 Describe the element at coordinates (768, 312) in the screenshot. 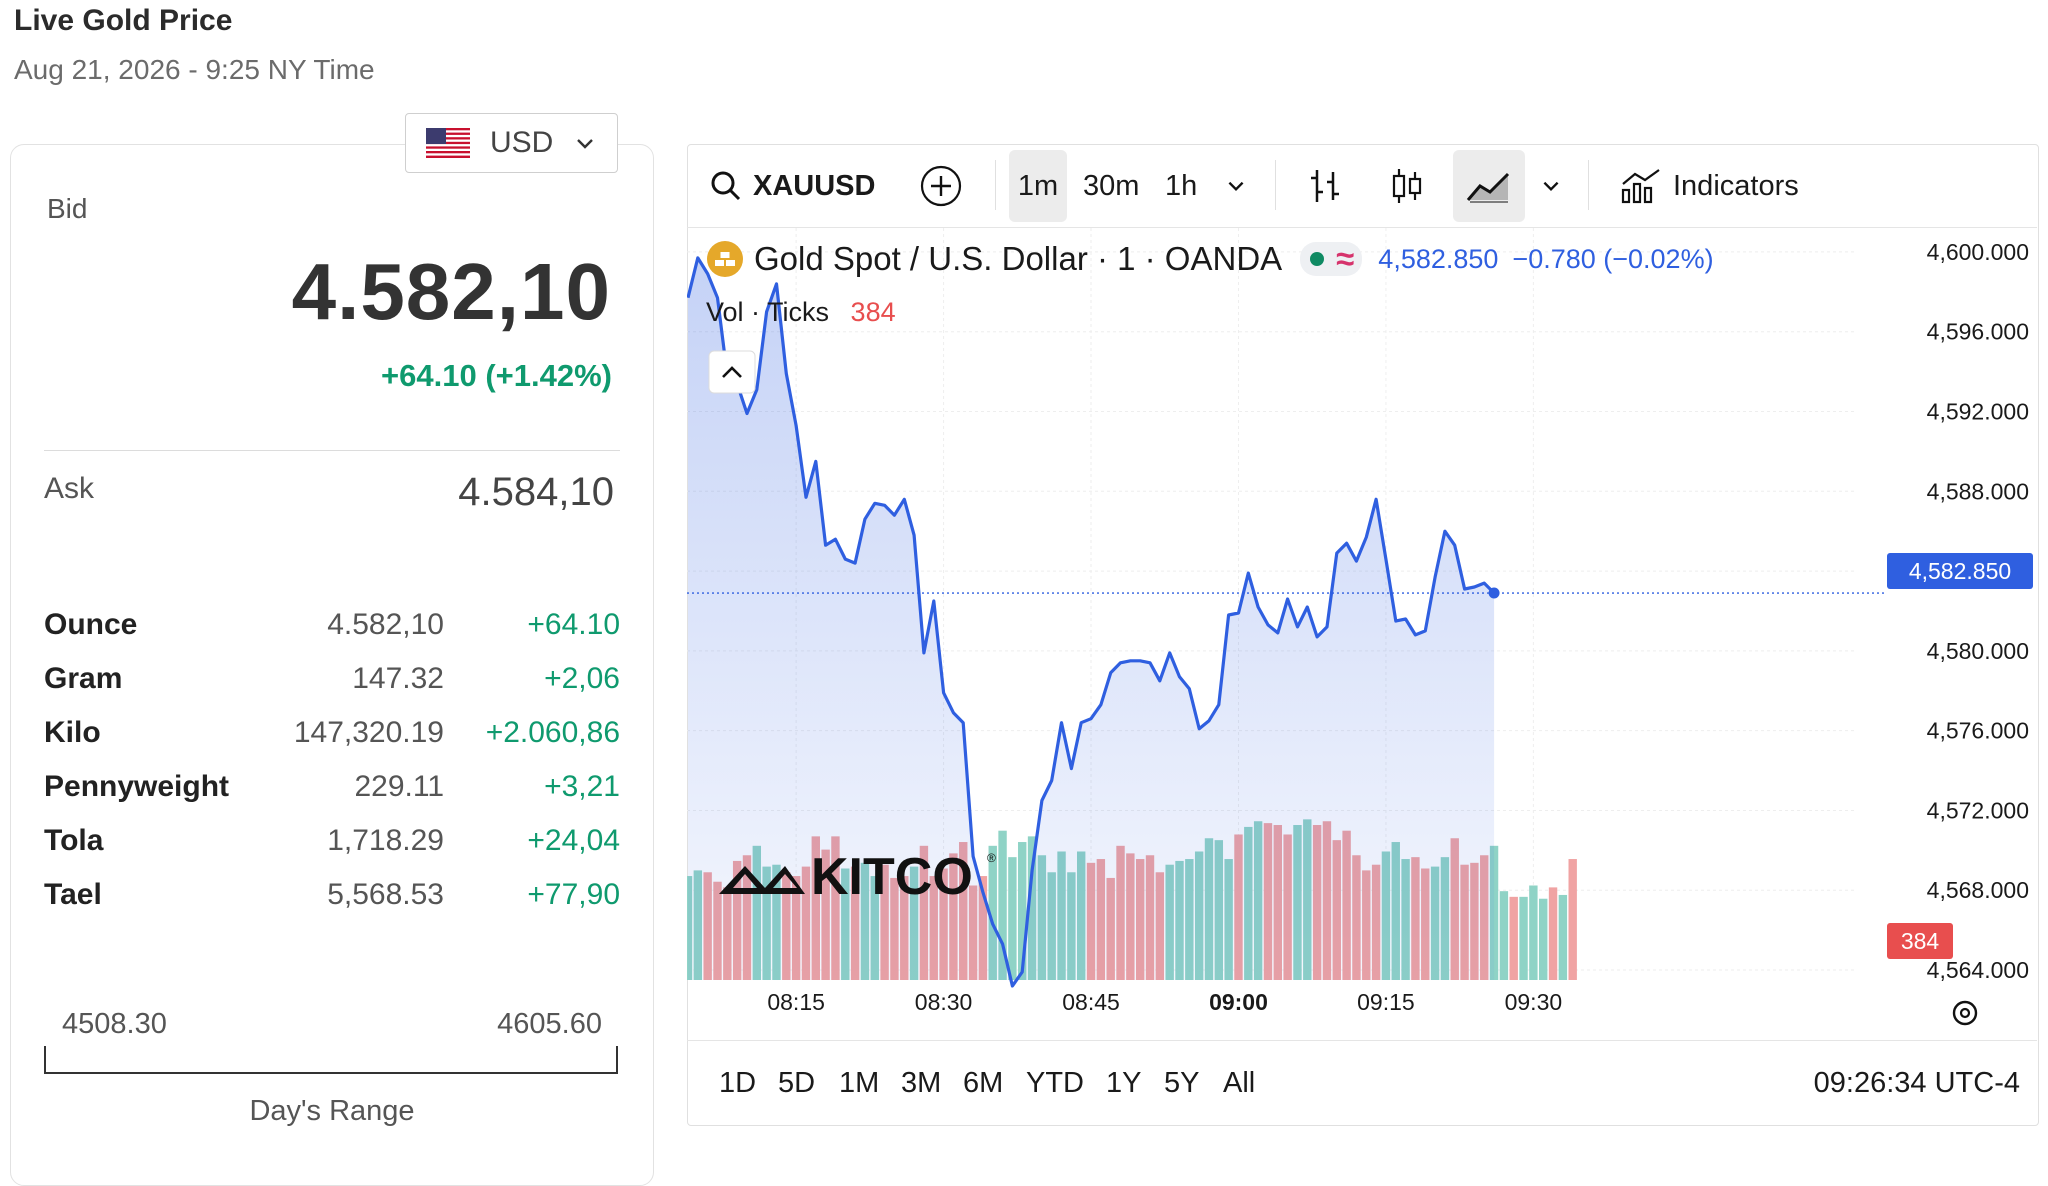

I see `volume-legend-label: Vol · Ticks` at that location.